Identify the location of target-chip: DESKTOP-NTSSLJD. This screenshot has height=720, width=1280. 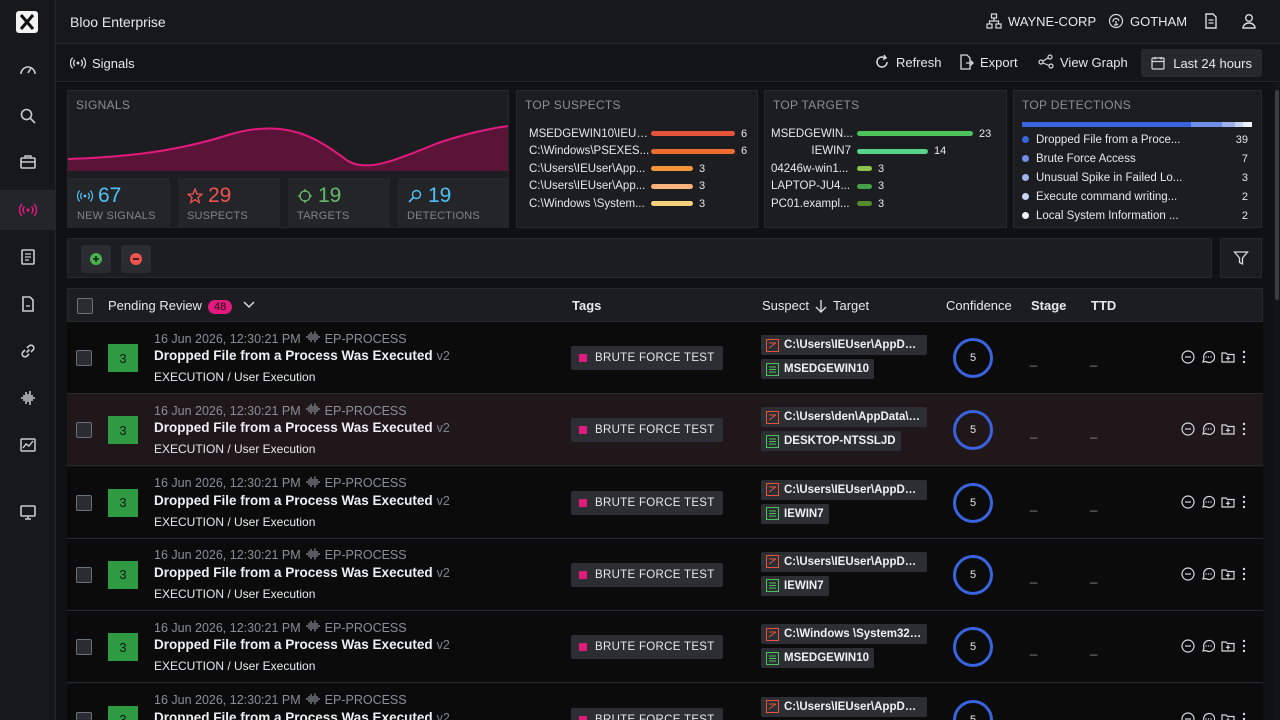
(831, 441).